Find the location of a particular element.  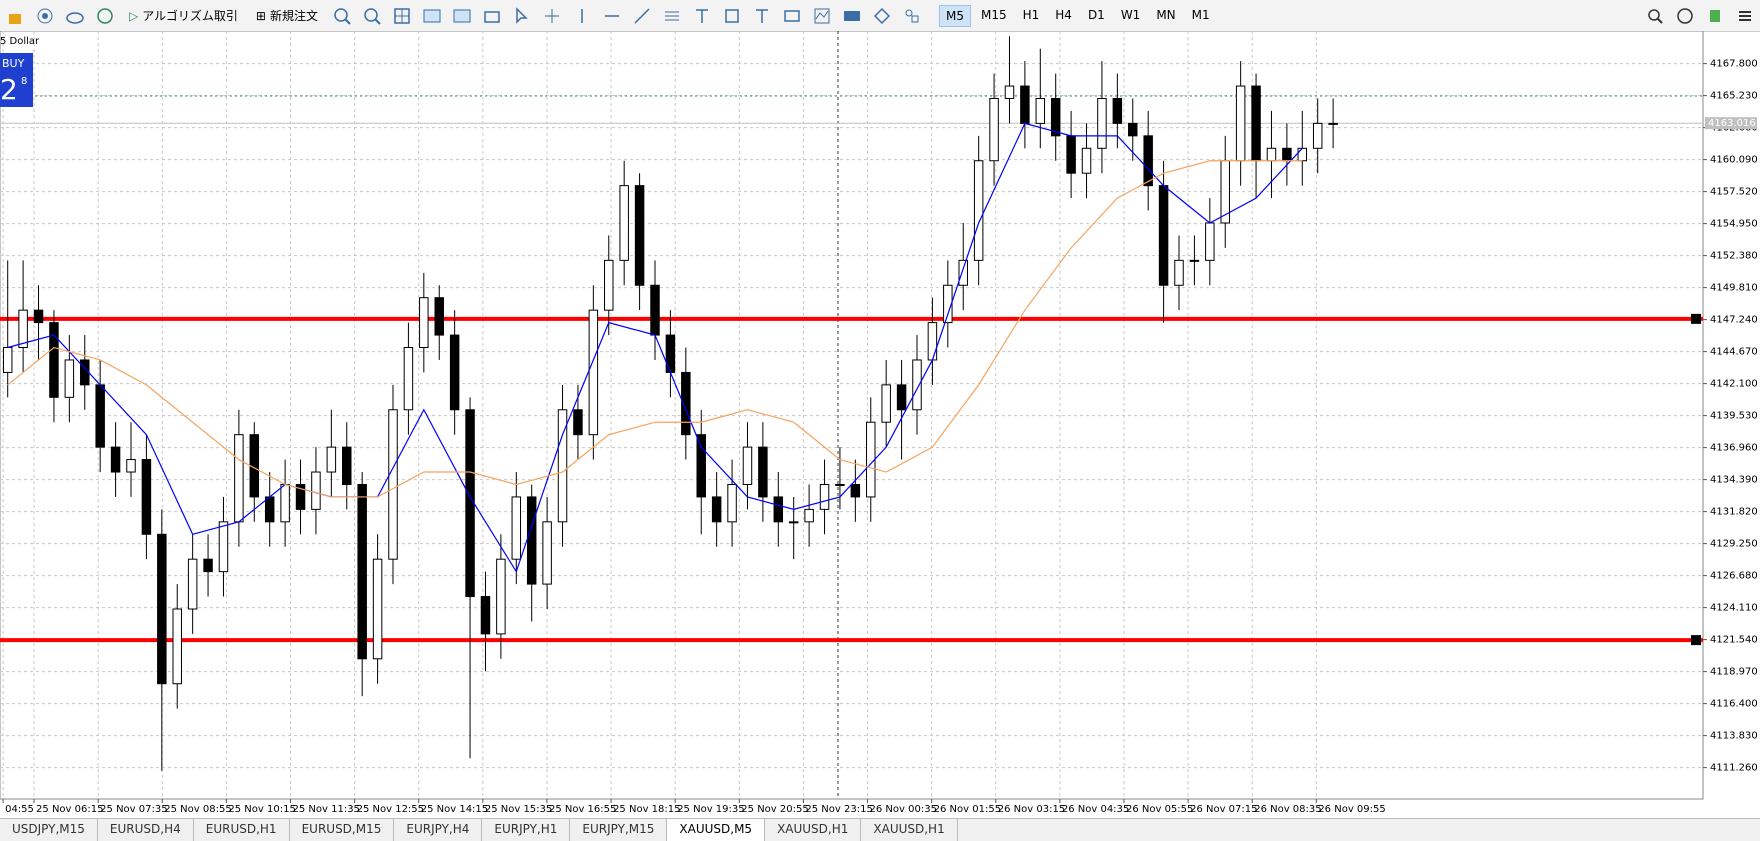

timeframe-button: MN is located at coordinates (1166, 14).